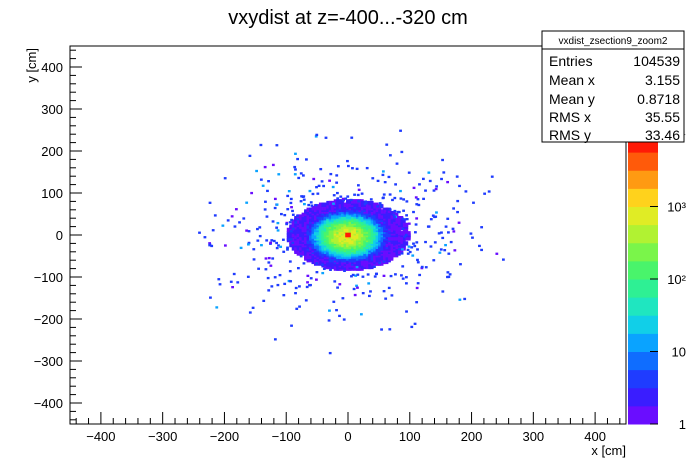 This screenshot has width=696, height=472. I want to click on stats-label-rms-y: RMS y, so click(570, 135).